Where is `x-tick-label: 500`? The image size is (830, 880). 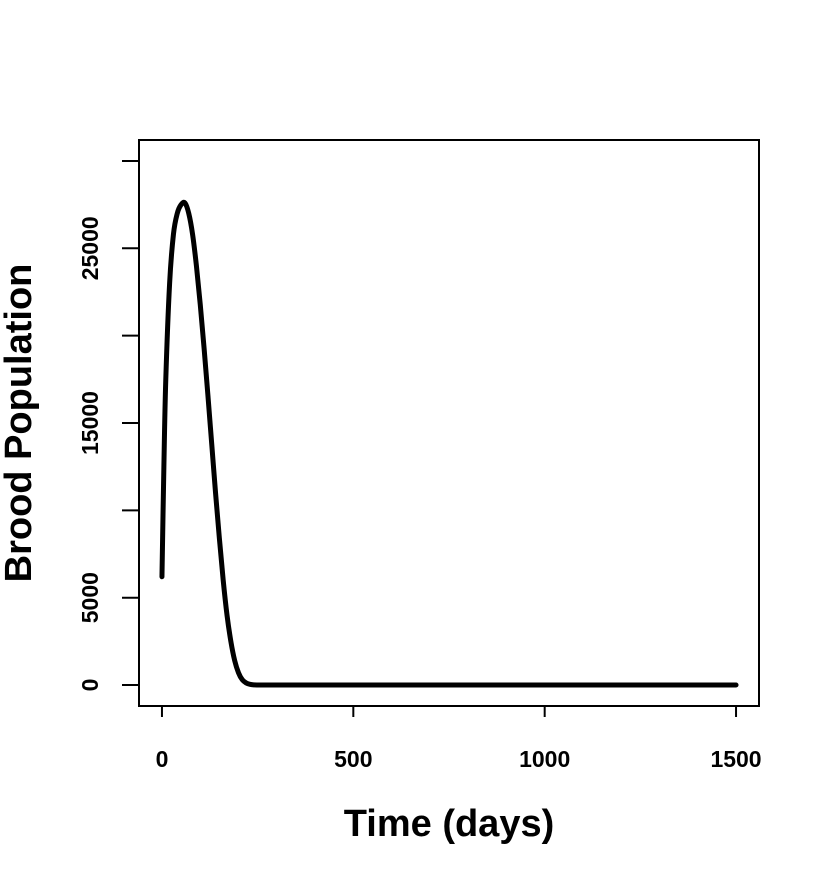
x-tick-label: 500 is located at coordinates (353, 759).